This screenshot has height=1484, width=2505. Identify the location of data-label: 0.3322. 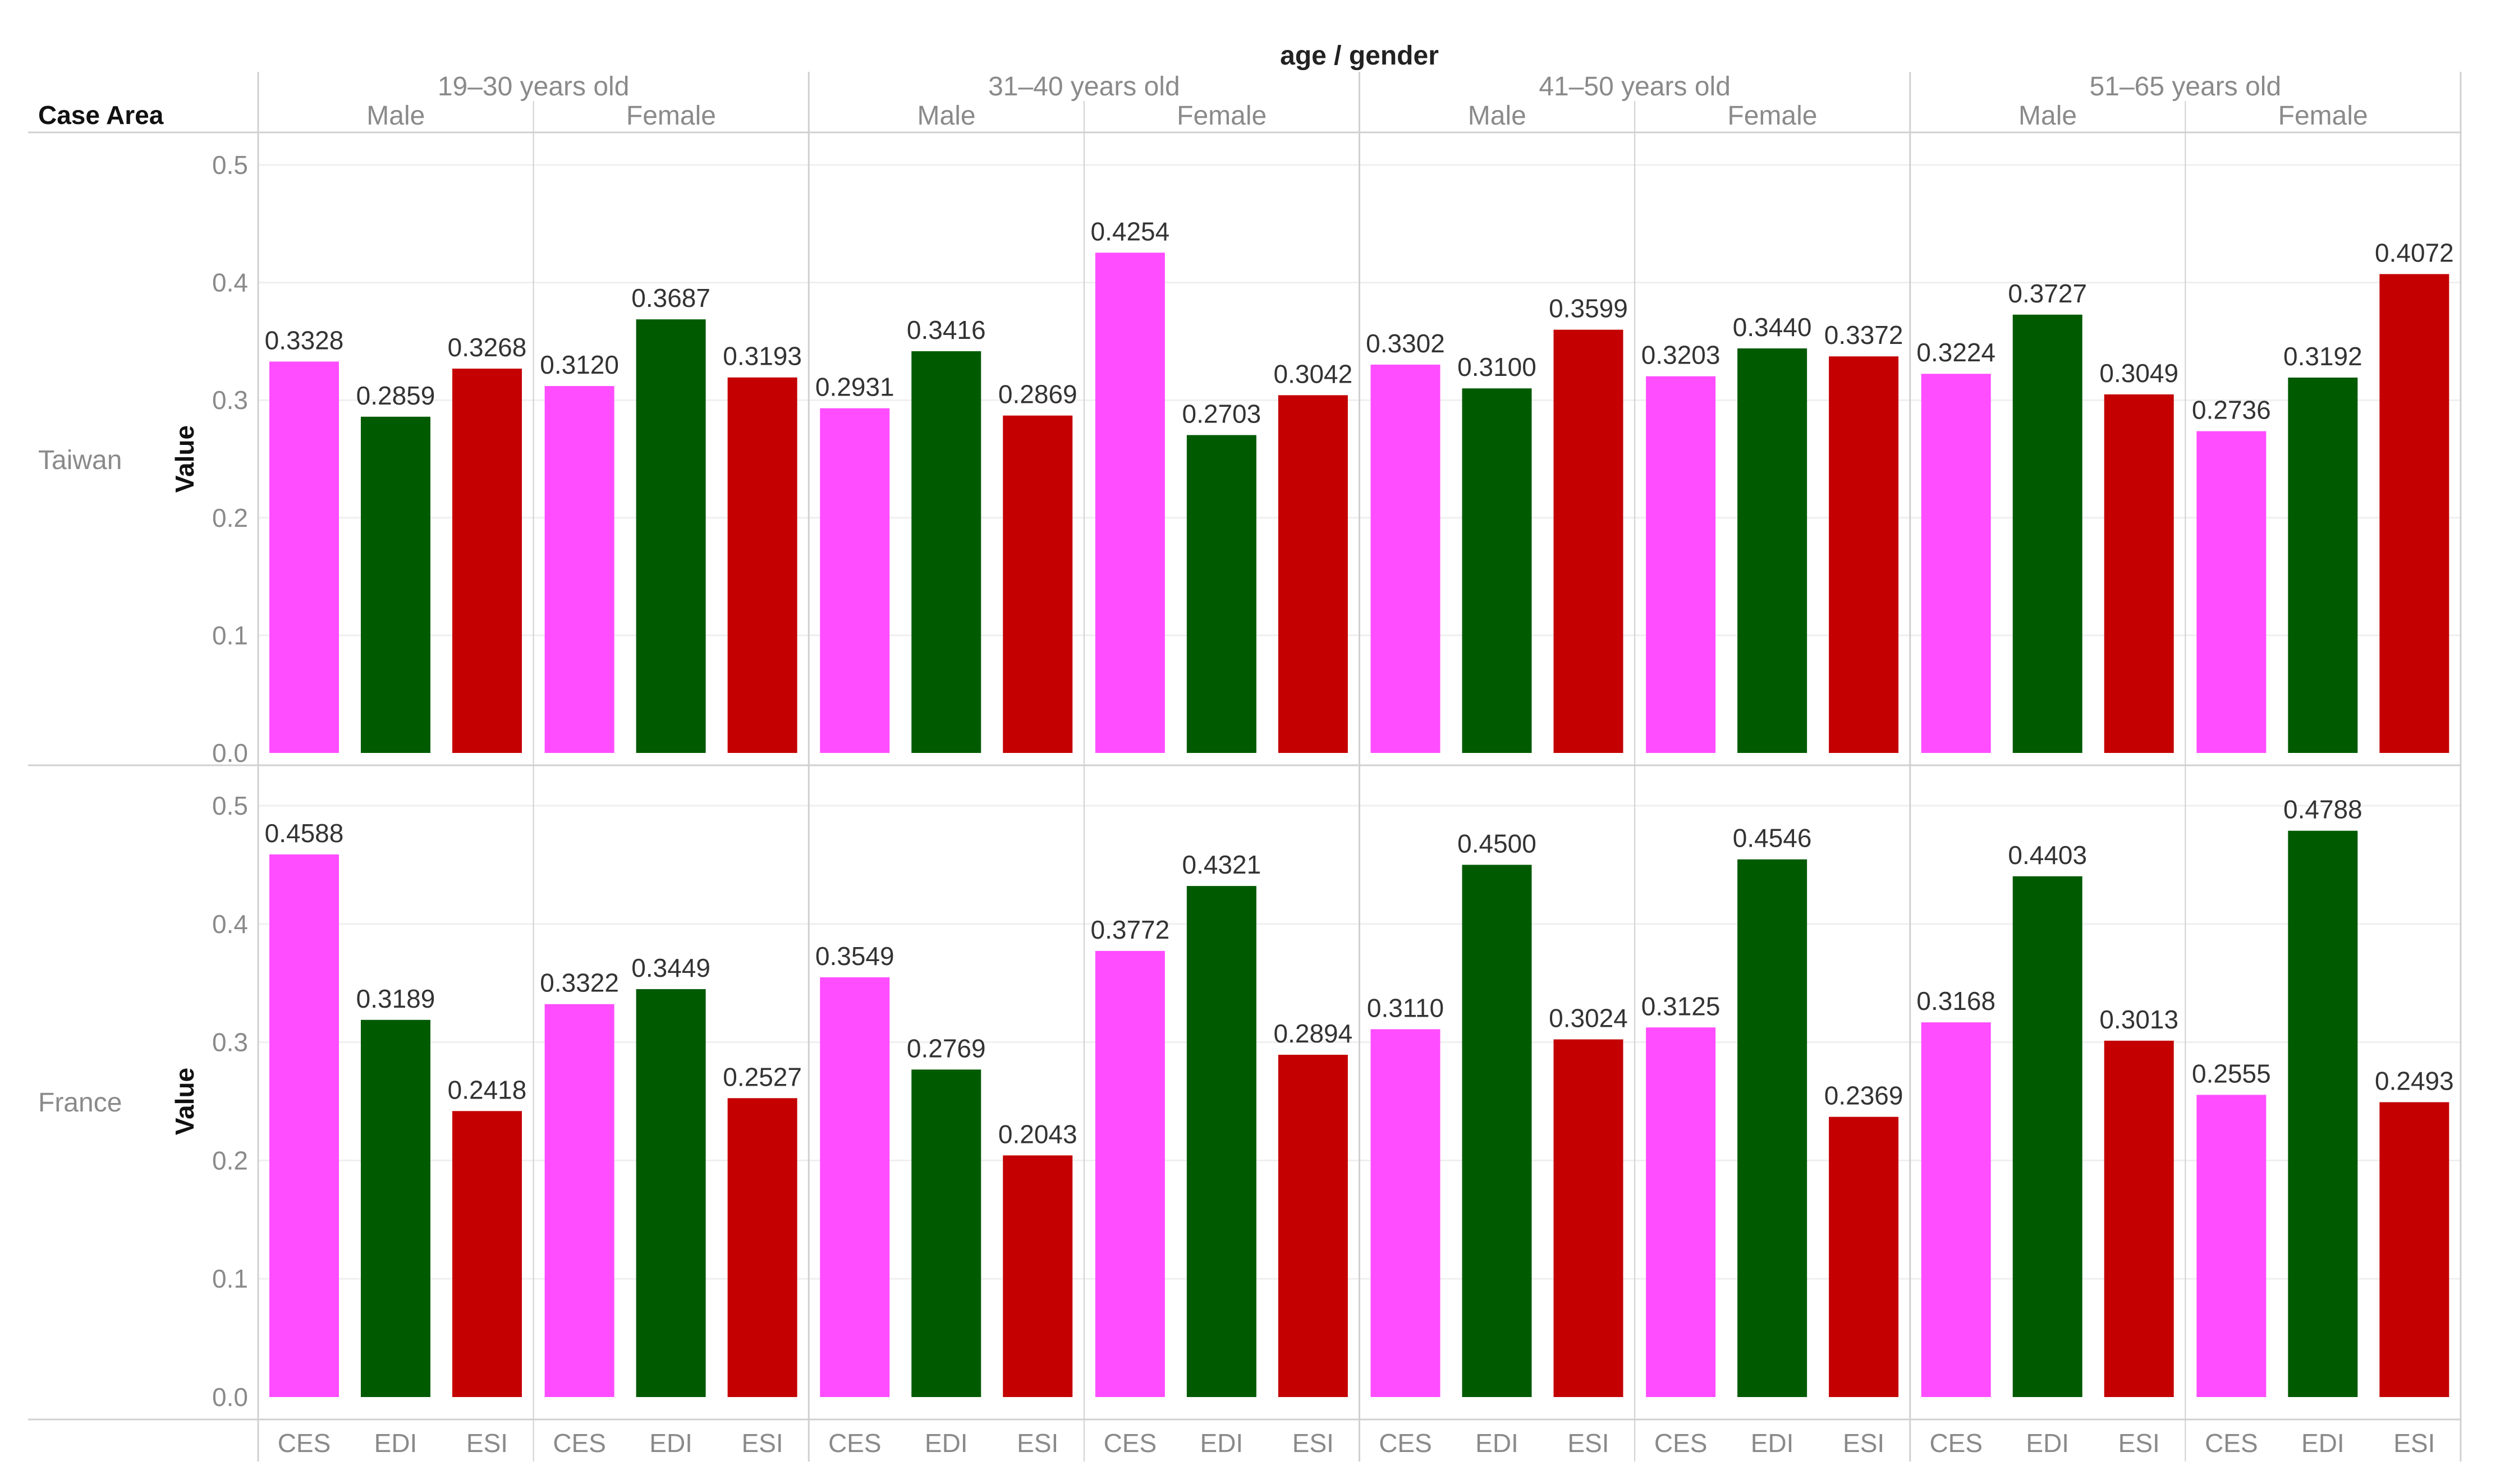
(579, 983).